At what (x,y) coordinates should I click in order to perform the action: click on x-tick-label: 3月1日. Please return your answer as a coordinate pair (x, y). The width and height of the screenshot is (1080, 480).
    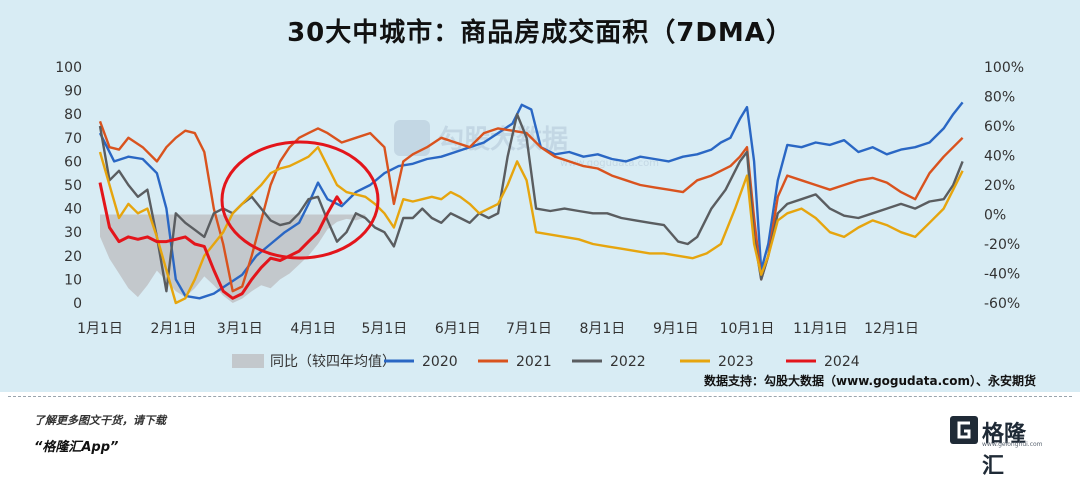
    Looking at the image, I should click on (240, 329).